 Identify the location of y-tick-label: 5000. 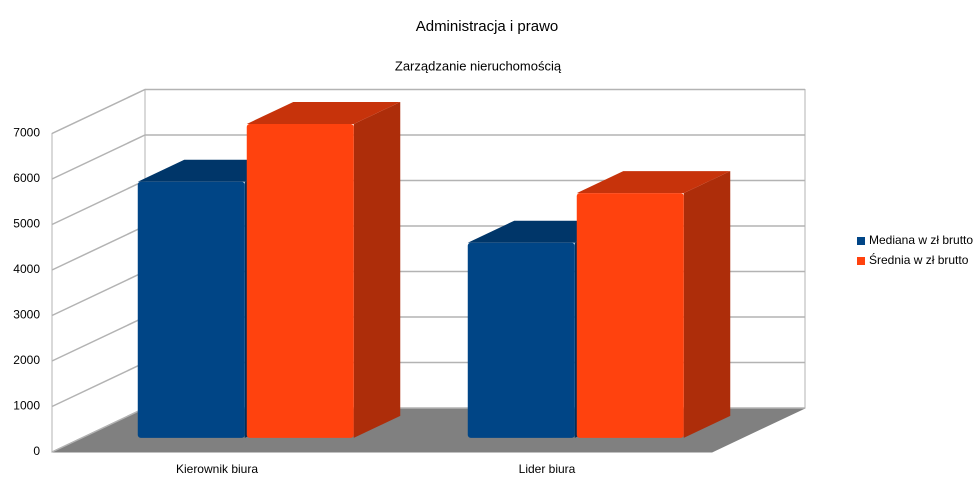
(26, 224).